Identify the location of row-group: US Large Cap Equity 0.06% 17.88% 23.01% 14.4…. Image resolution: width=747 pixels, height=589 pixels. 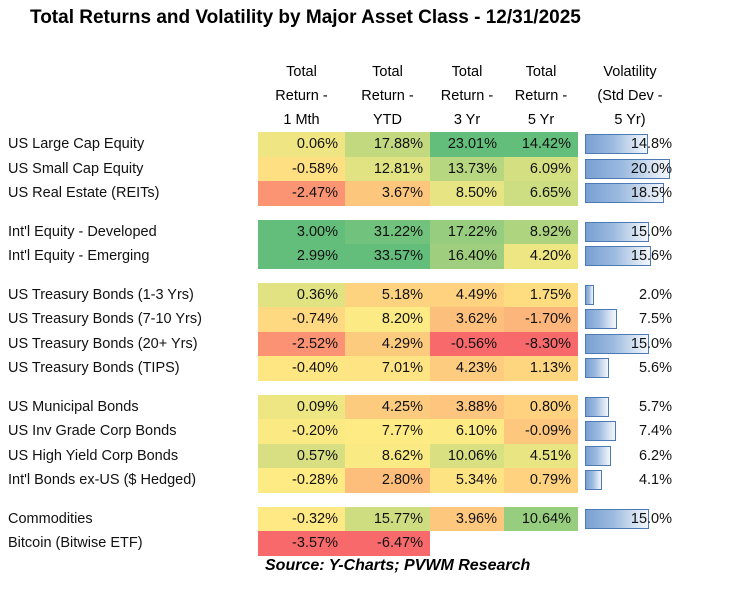
(338, 169).